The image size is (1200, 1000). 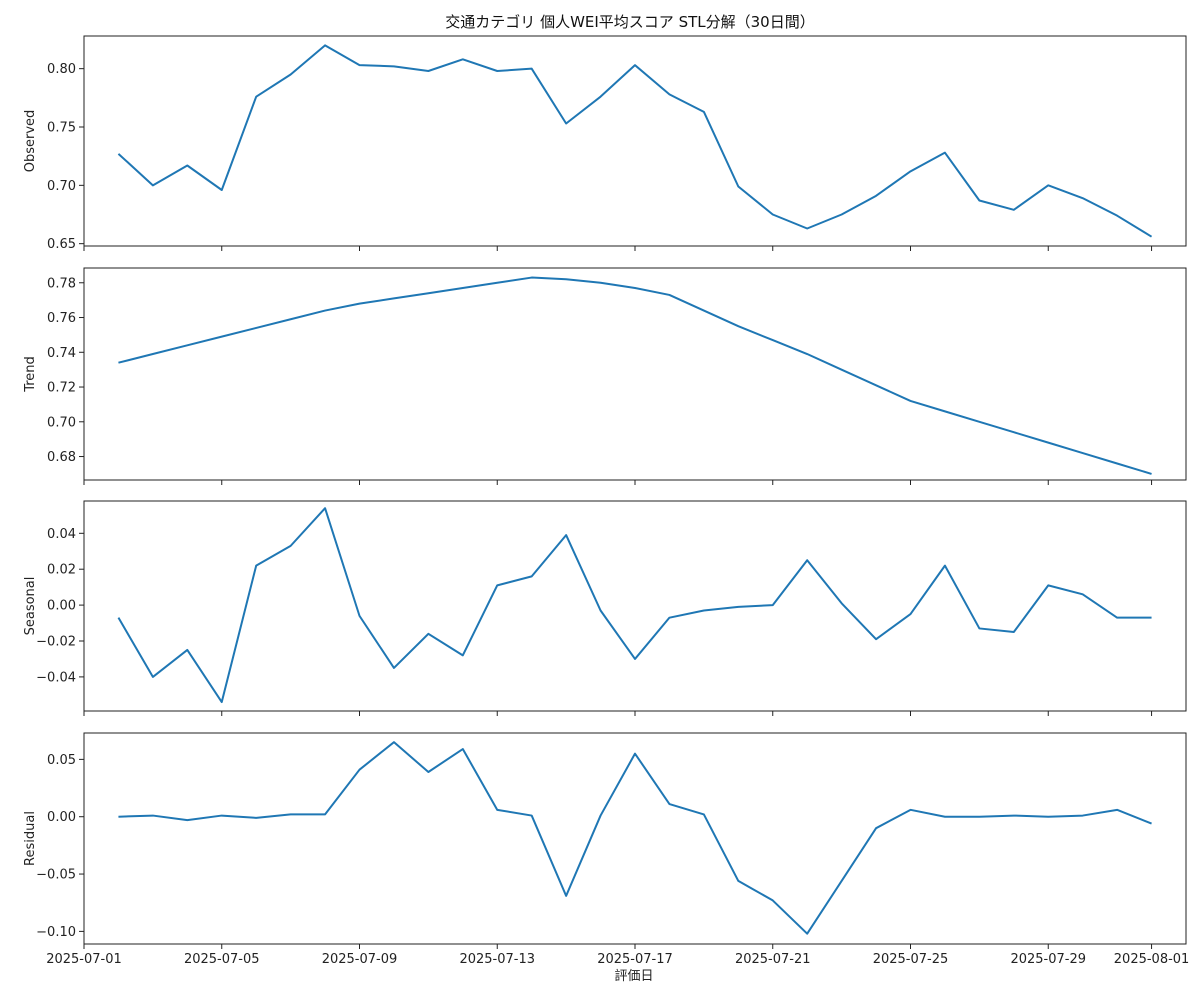 I want to click on y-tick-label: 0.74, so click(x=61, y=353).